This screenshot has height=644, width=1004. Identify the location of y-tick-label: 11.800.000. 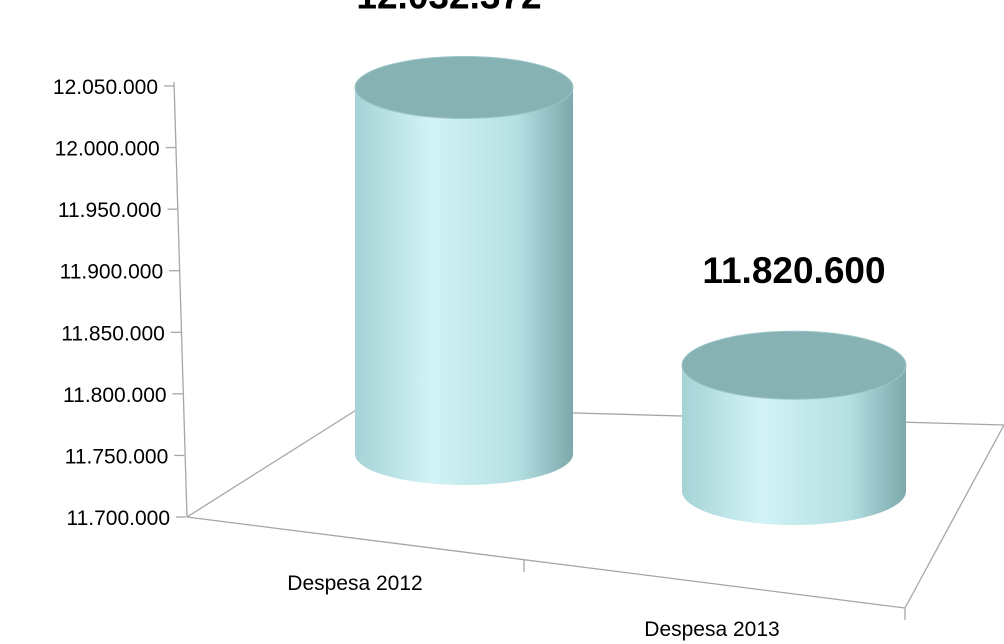
(115, 395).